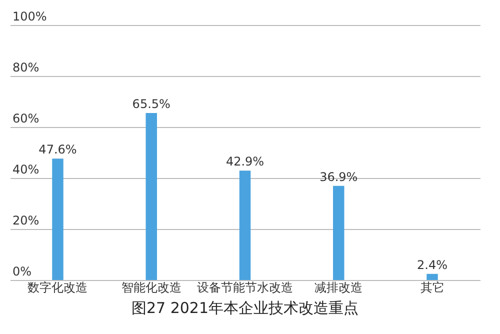 This screenshot has width=500, height=334. What do you see at coordinates (432, 287) in the screenshot?
I see `x-tick-label: 其它` at bounding box center [432, 287].